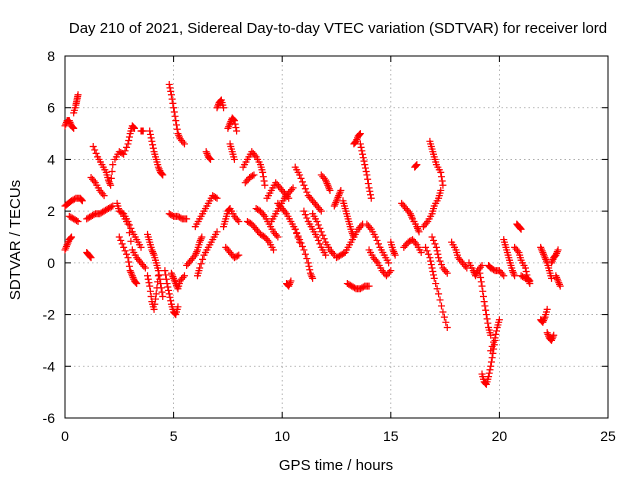 The image size is (640, 480). What do you see at coordinates (608, 436) in the screenshot?
I see `x-tick-label: 25` at bounding box center [608, 436].